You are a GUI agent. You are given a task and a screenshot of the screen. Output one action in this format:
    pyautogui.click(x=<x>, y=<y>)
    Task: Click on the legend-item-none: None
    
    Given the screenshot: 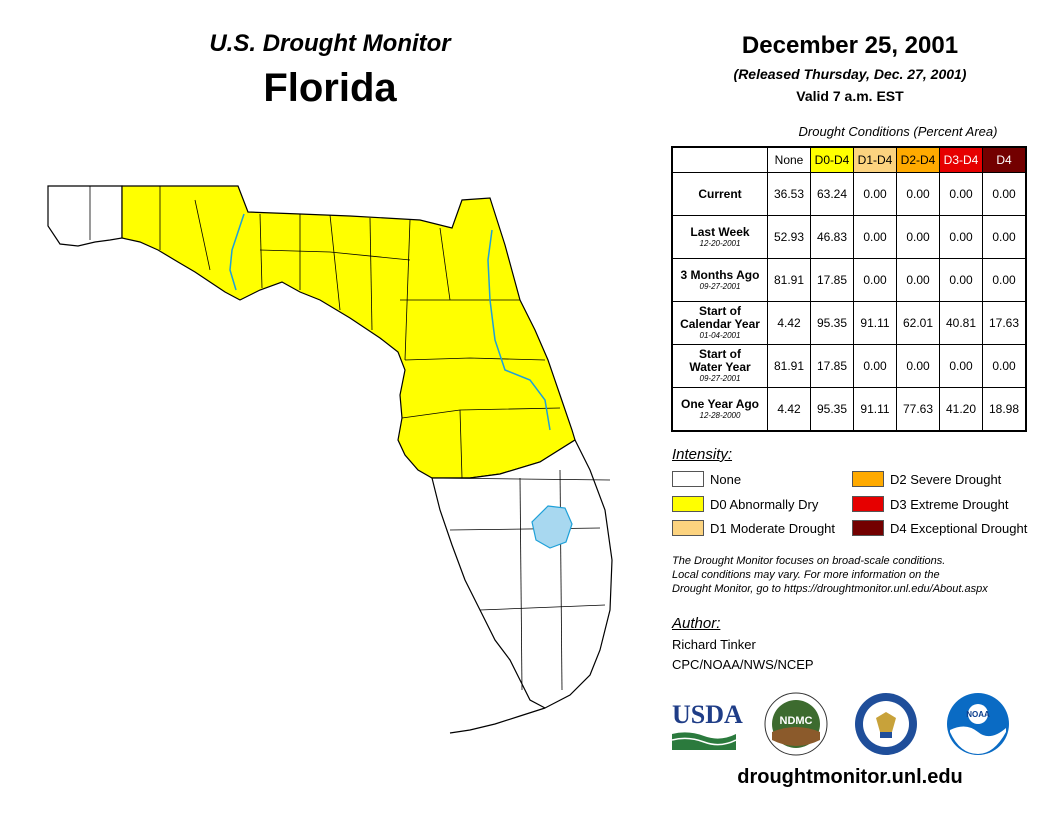 What is the action you would take?
    pyautogui.click(x=706, y=479)
    